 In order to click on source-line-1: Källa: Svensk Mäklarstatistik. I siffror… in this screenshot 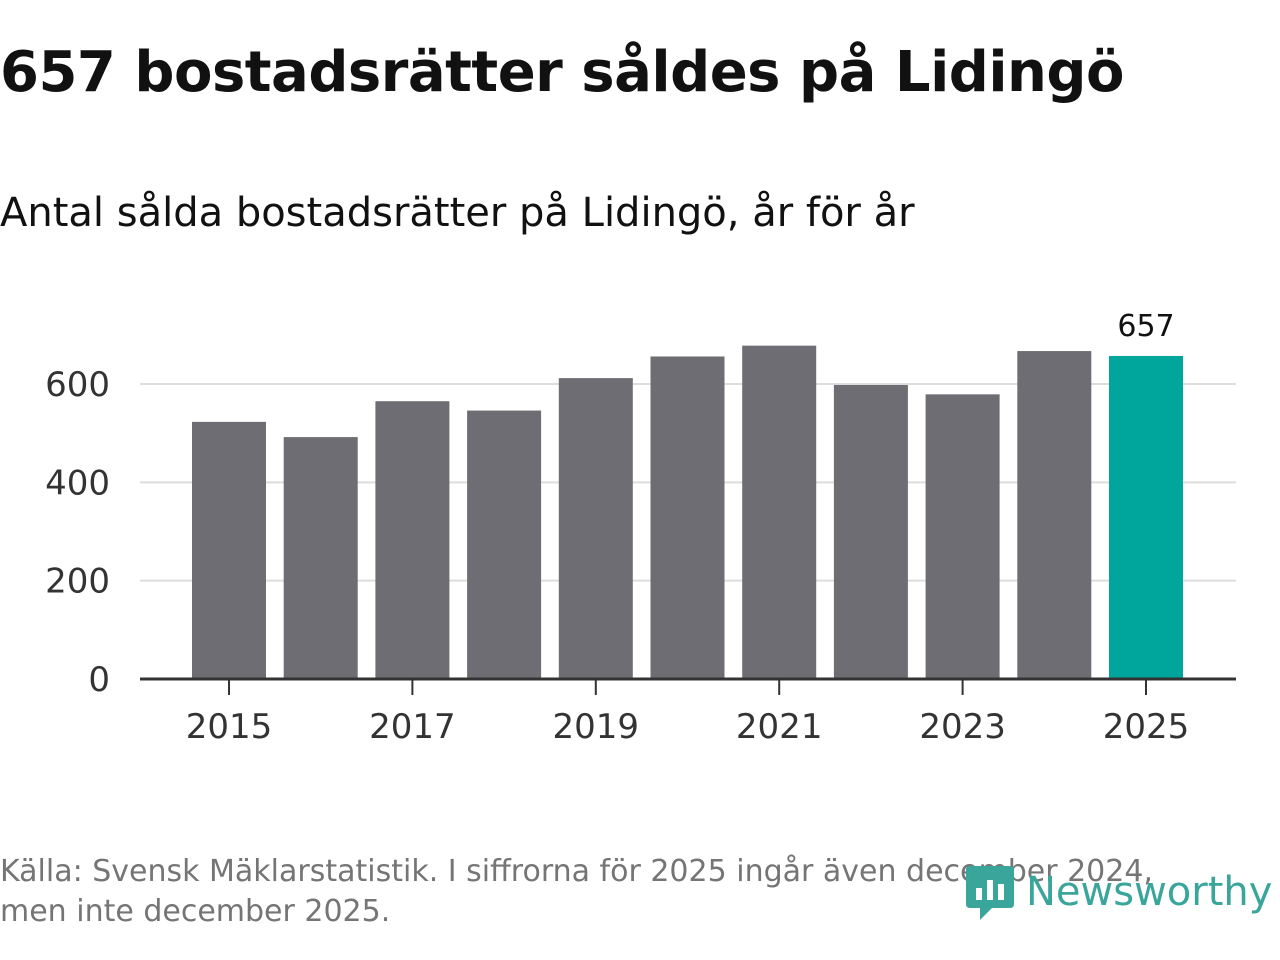, I will do `click(576, 871)`.